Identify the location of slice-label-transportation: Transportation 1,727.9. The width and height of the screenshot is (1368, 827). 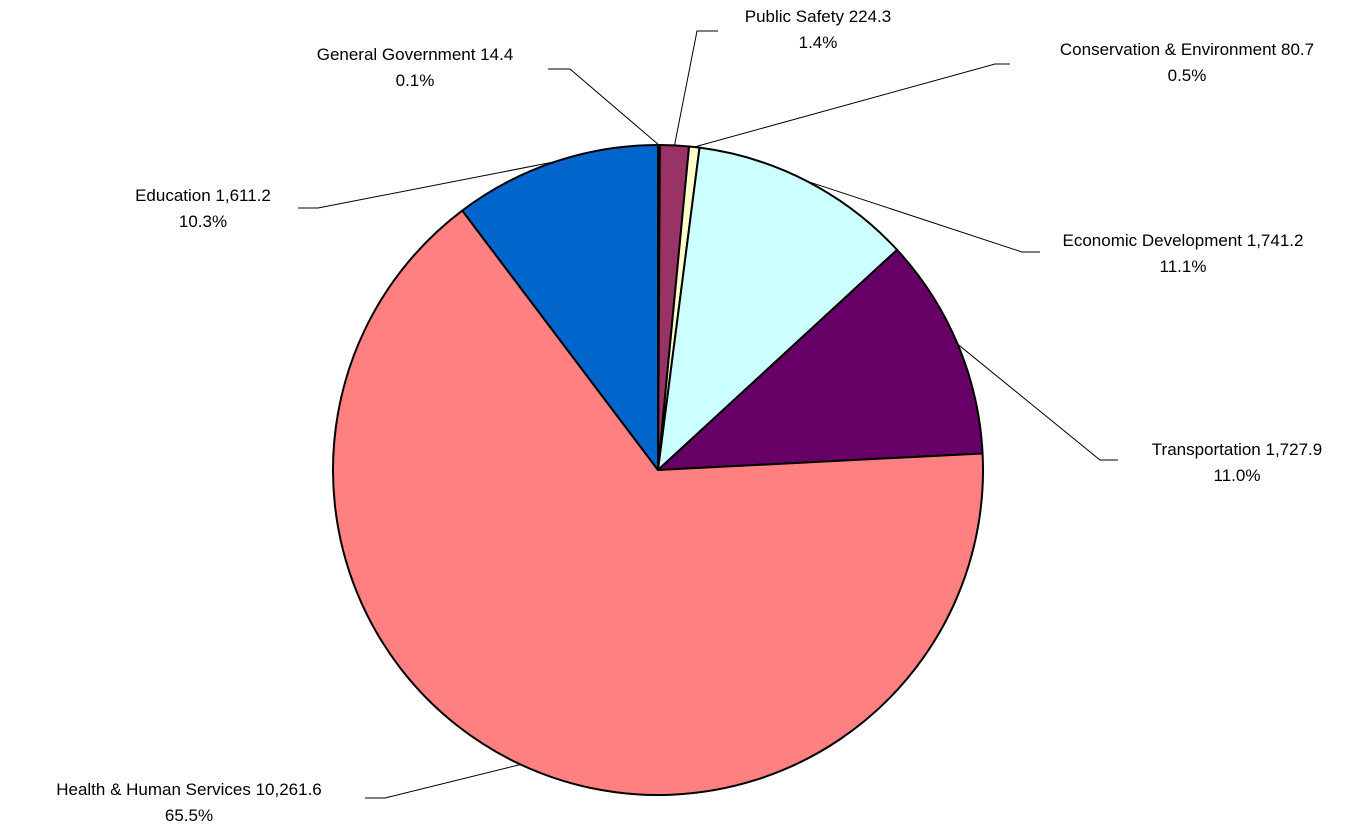
(1237, 449).